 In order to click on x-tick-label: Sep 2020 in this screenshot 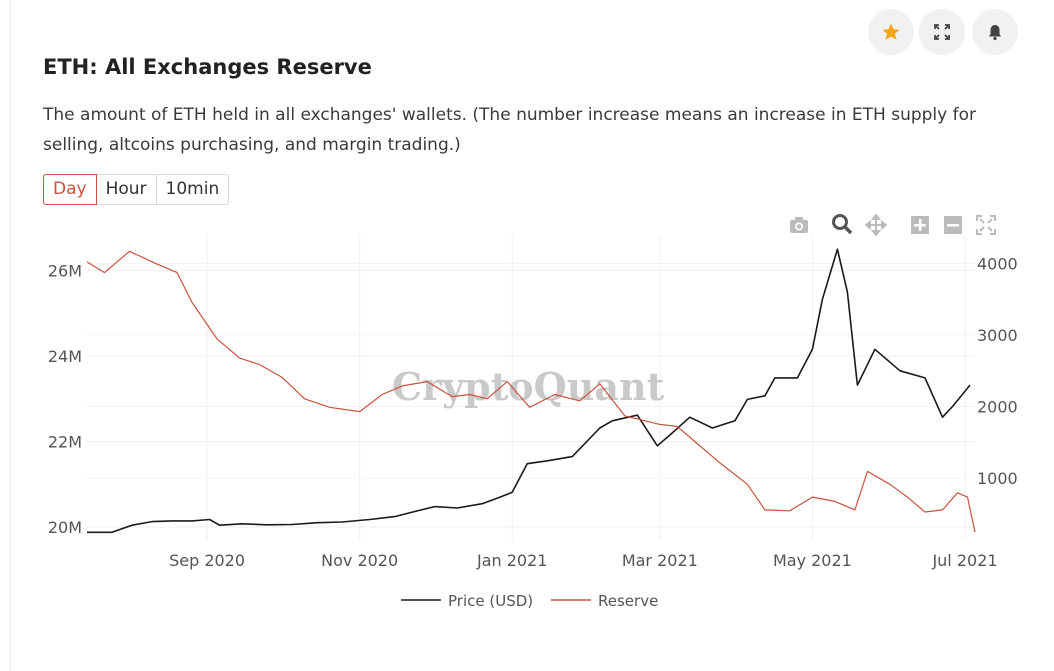, I will do `click(207, 560)`.